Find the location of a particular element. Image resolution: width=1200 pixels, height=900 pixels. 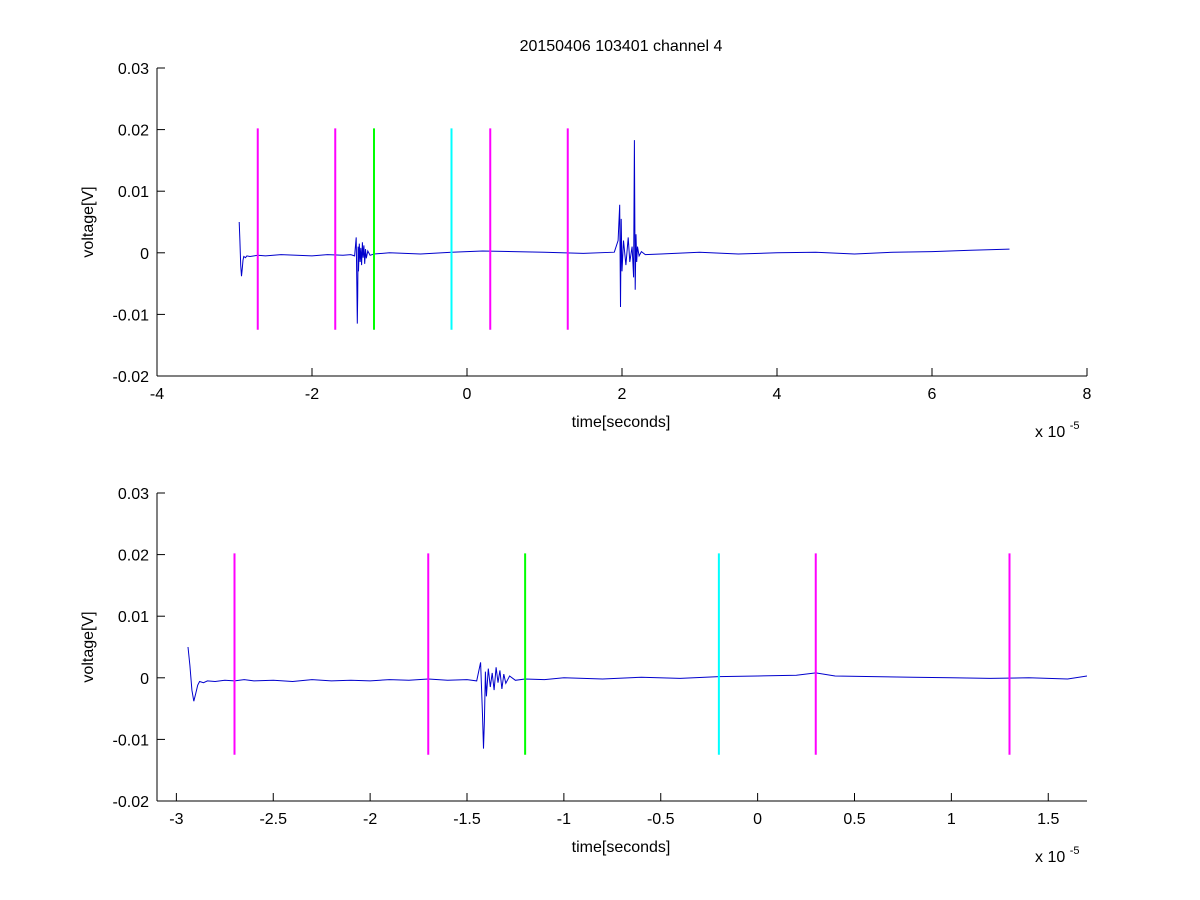

top-x-tick-label: 2 is located at coordinates (622, 394).